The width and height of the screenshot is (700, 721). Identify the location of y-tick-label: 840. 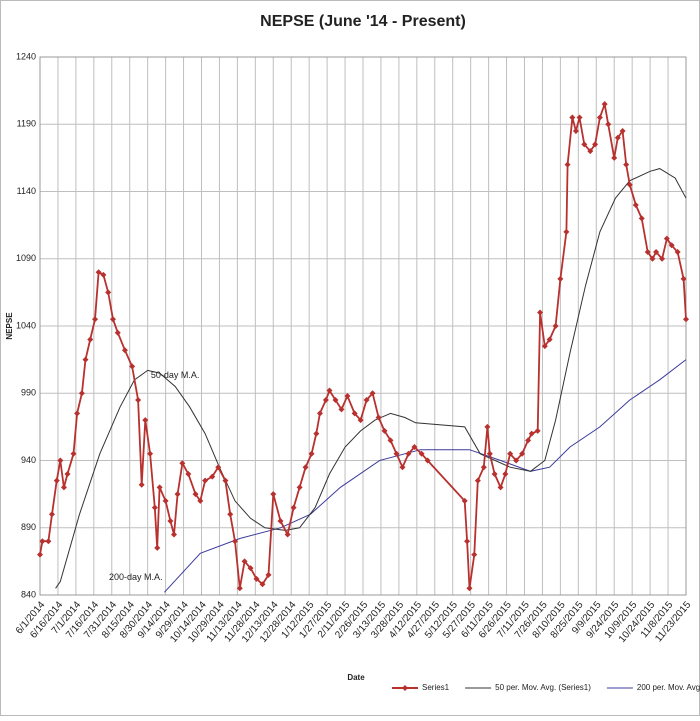
(28, 594).